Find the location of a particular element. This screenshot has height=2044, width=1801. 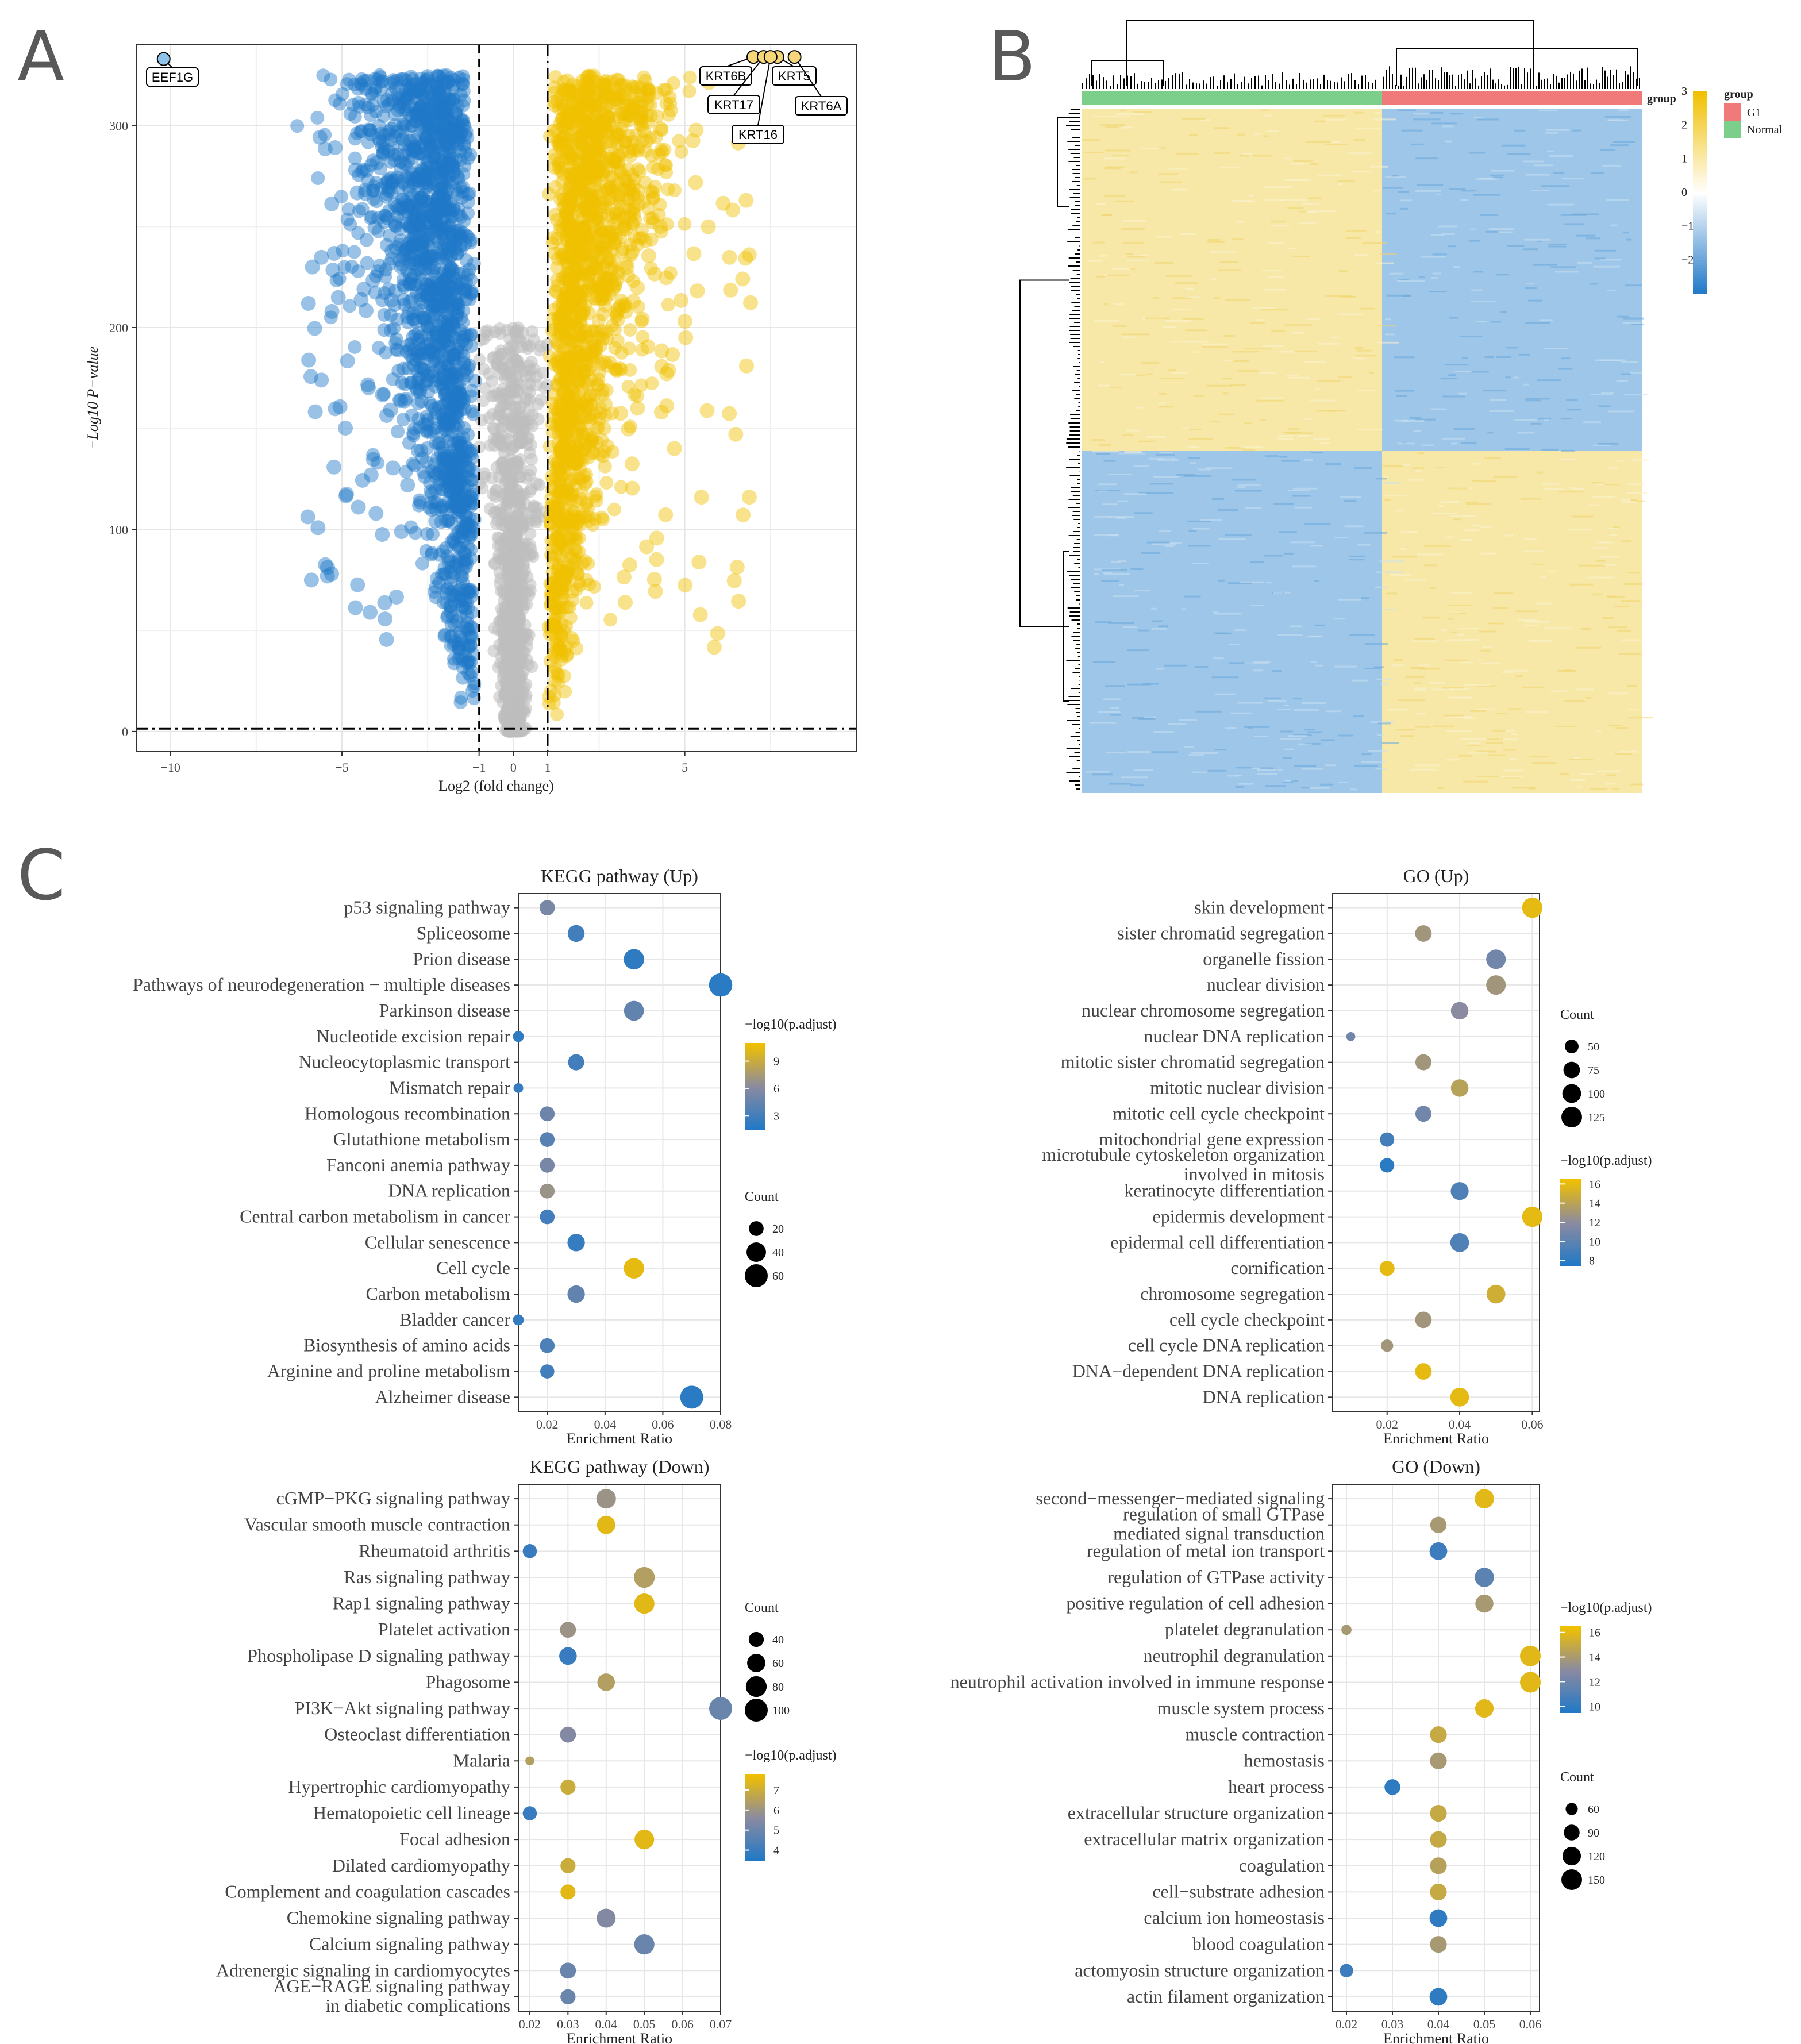

gene-point-krt6a is located at coordinates (794, 57).